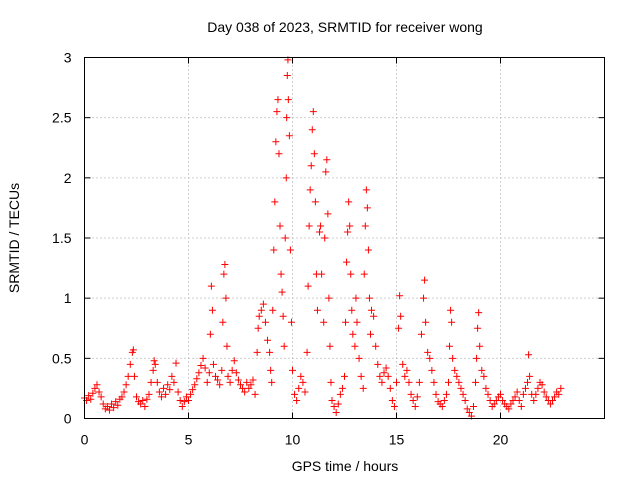  Describe the element at coordinates (68, 58) in the screenshot. I see `y-tick-label: 3` at that location.